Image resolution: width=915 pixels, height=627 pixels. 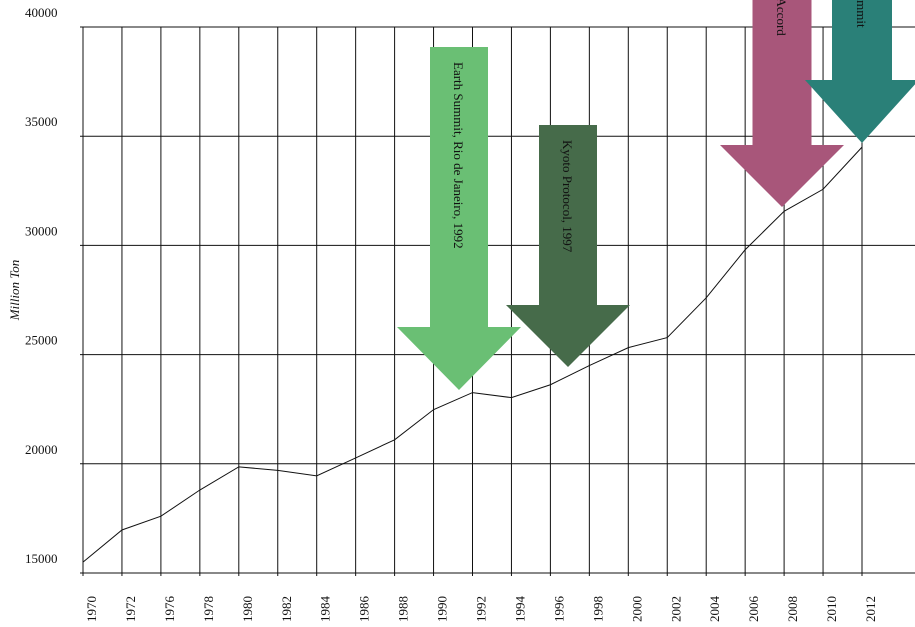 What do you see at coordinates (169, 609) in the screenshot?
I see `x-tick-label: 1976` at bounding box center [169, 609].